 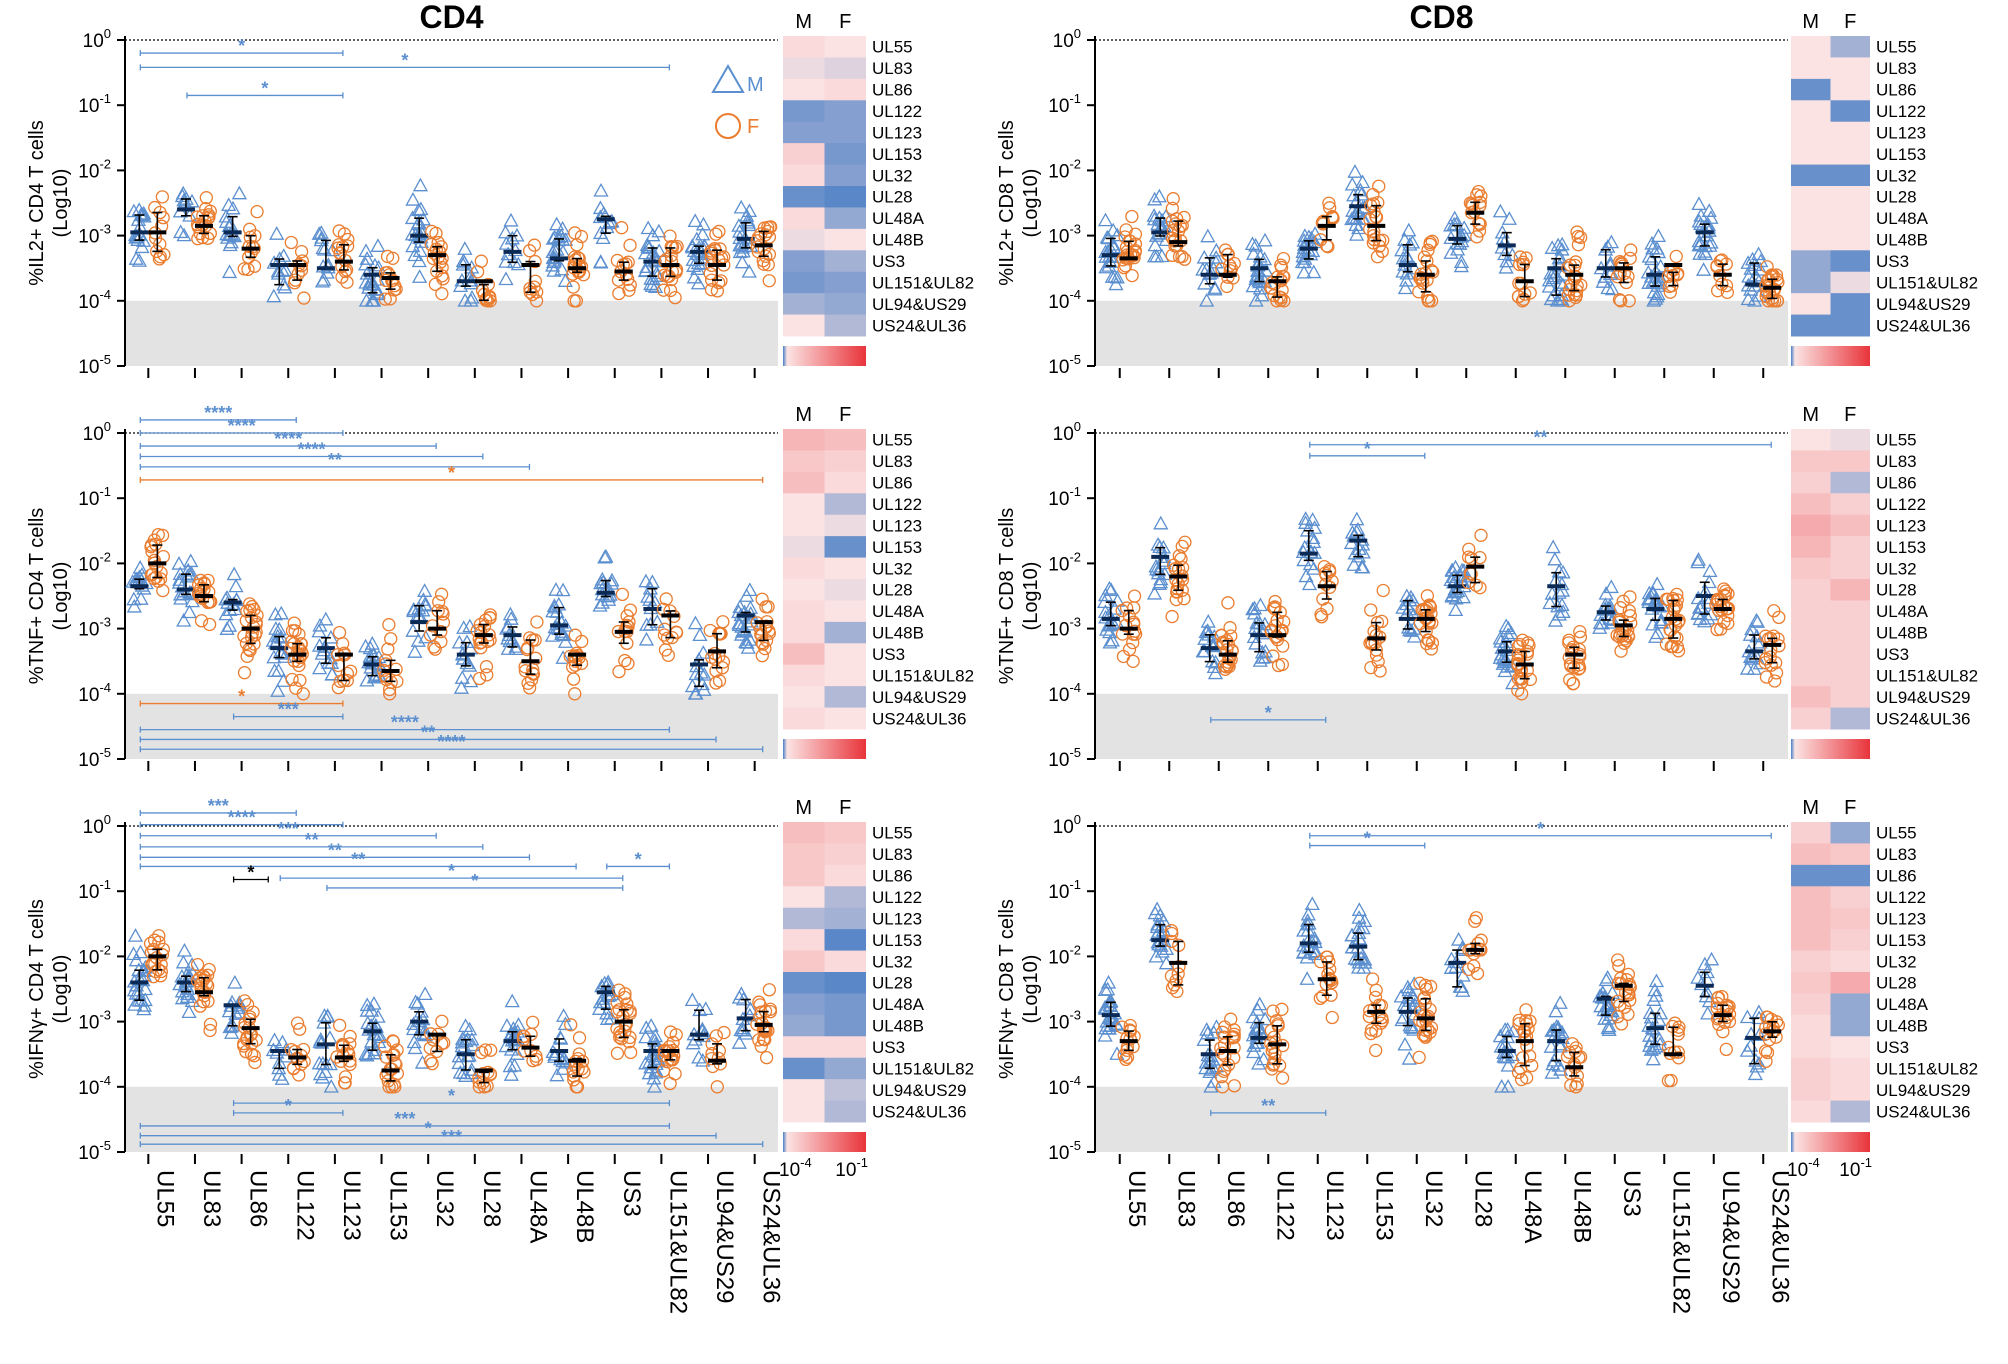 I want to click on point-M-US3, so click(x=1611, y=586).